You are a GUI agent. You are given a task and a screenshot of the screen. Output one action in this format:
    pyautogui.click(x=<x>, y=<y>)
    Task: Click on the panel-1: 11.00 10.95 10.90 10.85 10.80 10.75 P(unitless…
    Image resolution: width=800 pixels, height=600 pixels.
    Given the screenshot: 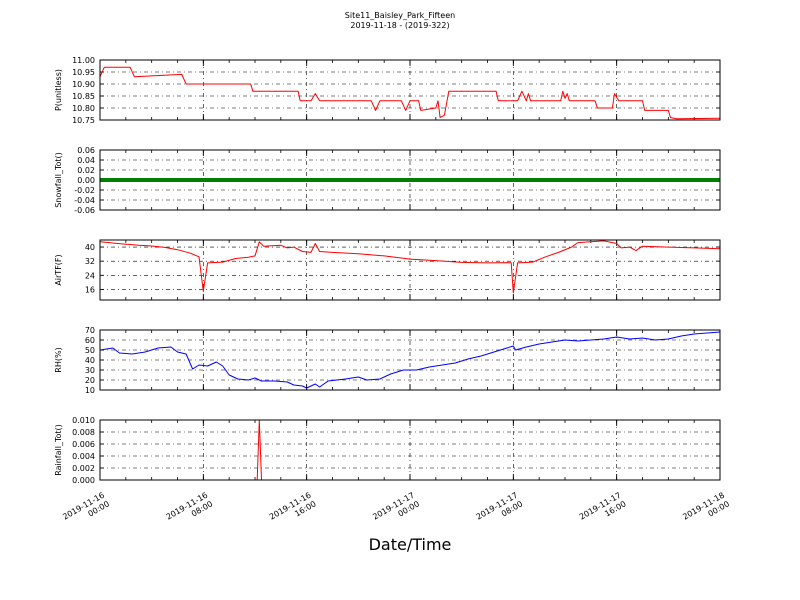 What is the action you would take?
    pyautogui.click(x=387, y=90)
    